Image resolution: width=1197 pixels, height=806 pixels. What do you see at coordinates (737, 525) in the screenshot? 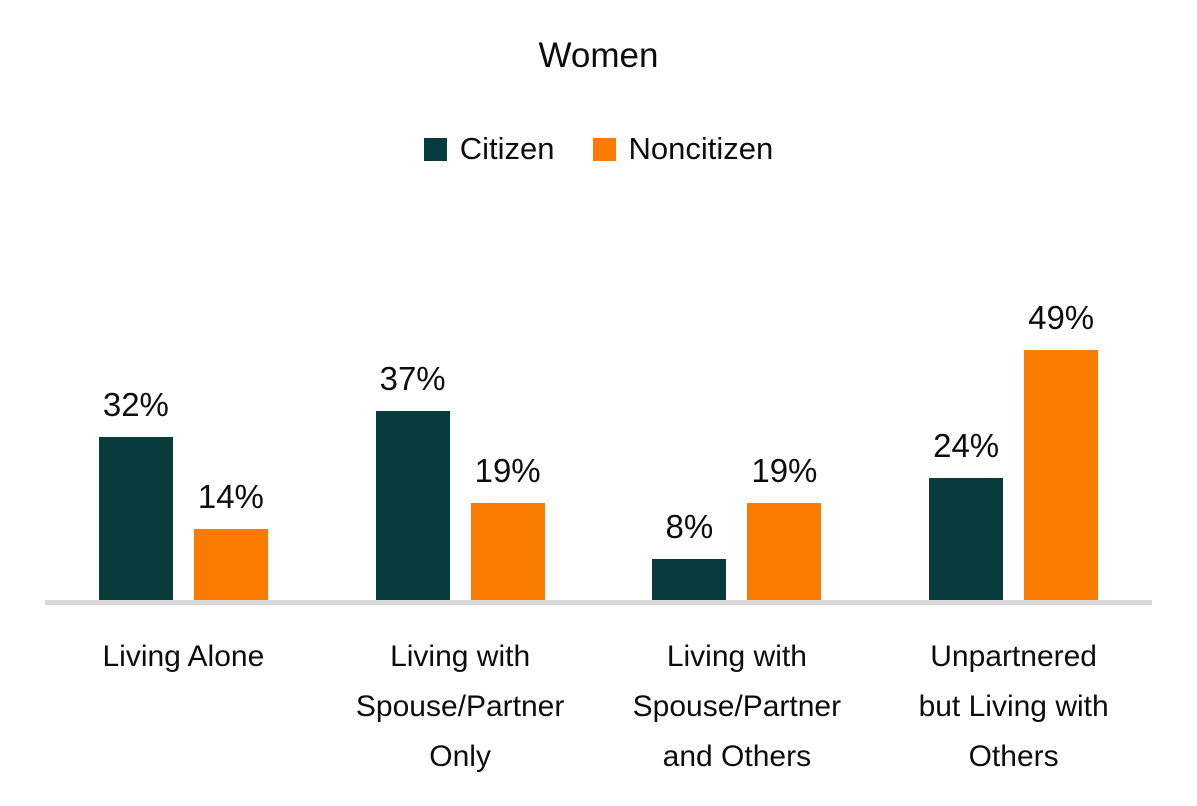
I see `bar-group-spouse-partner-and-others: 8% 19%` at bounding box center [737, 525].